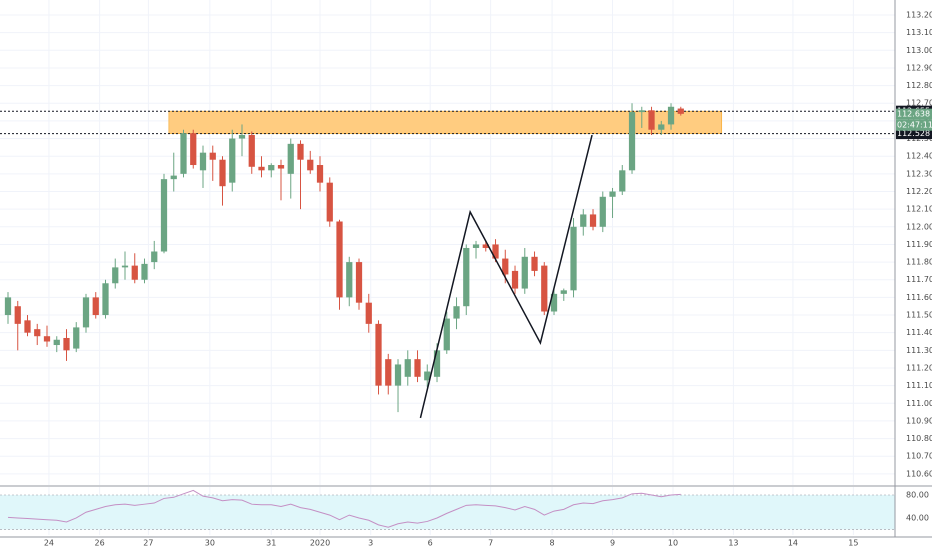  What do you see at coordinates (552, 543) in the screenshot?
I see `x-tick-label: 8` at bounding box center [552, 543].